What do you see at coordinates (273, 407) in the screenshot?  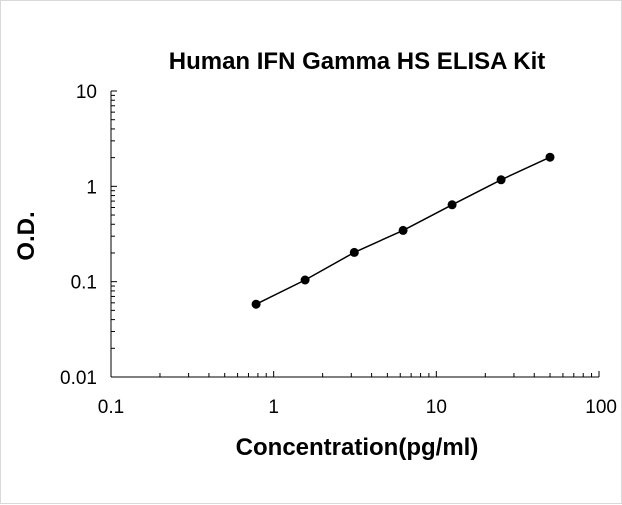 I see `x-tick-label: 1` at bounding box center [273, 407].